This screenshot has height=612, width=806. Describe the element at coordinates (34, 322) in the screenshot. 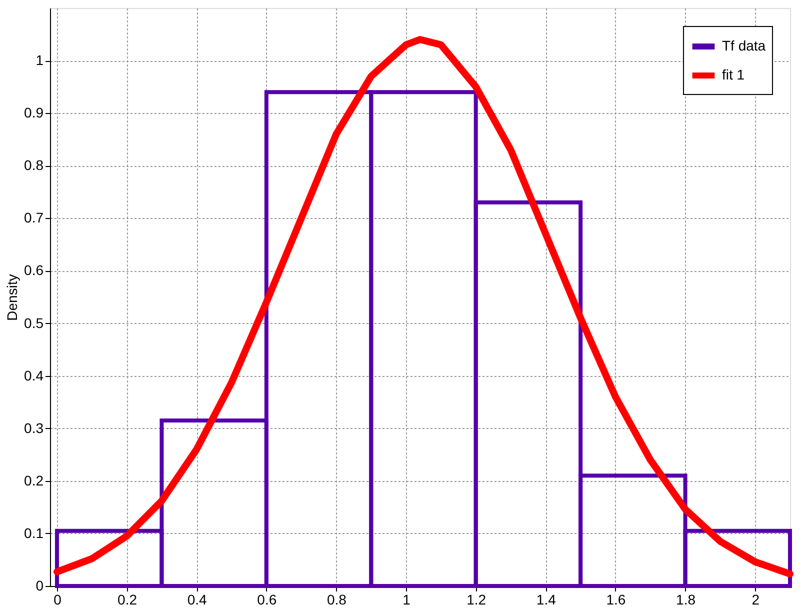

I see `y-tick-label: 0.5` at that location.